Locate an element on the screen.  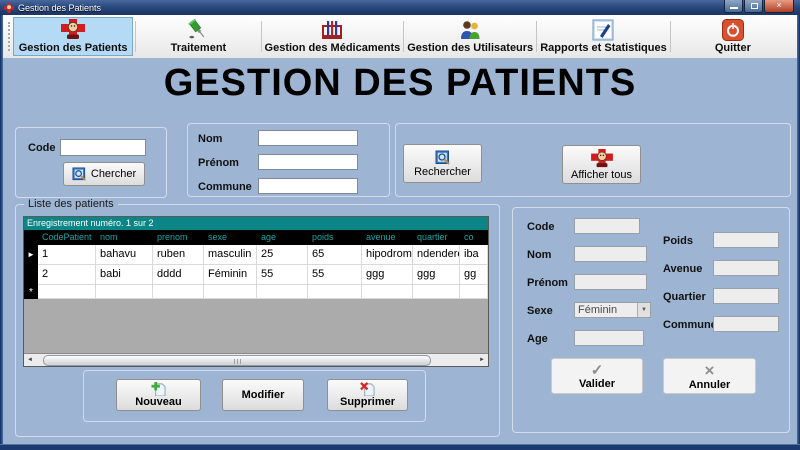
column-header: avenue is located at coordinates (381, 237).